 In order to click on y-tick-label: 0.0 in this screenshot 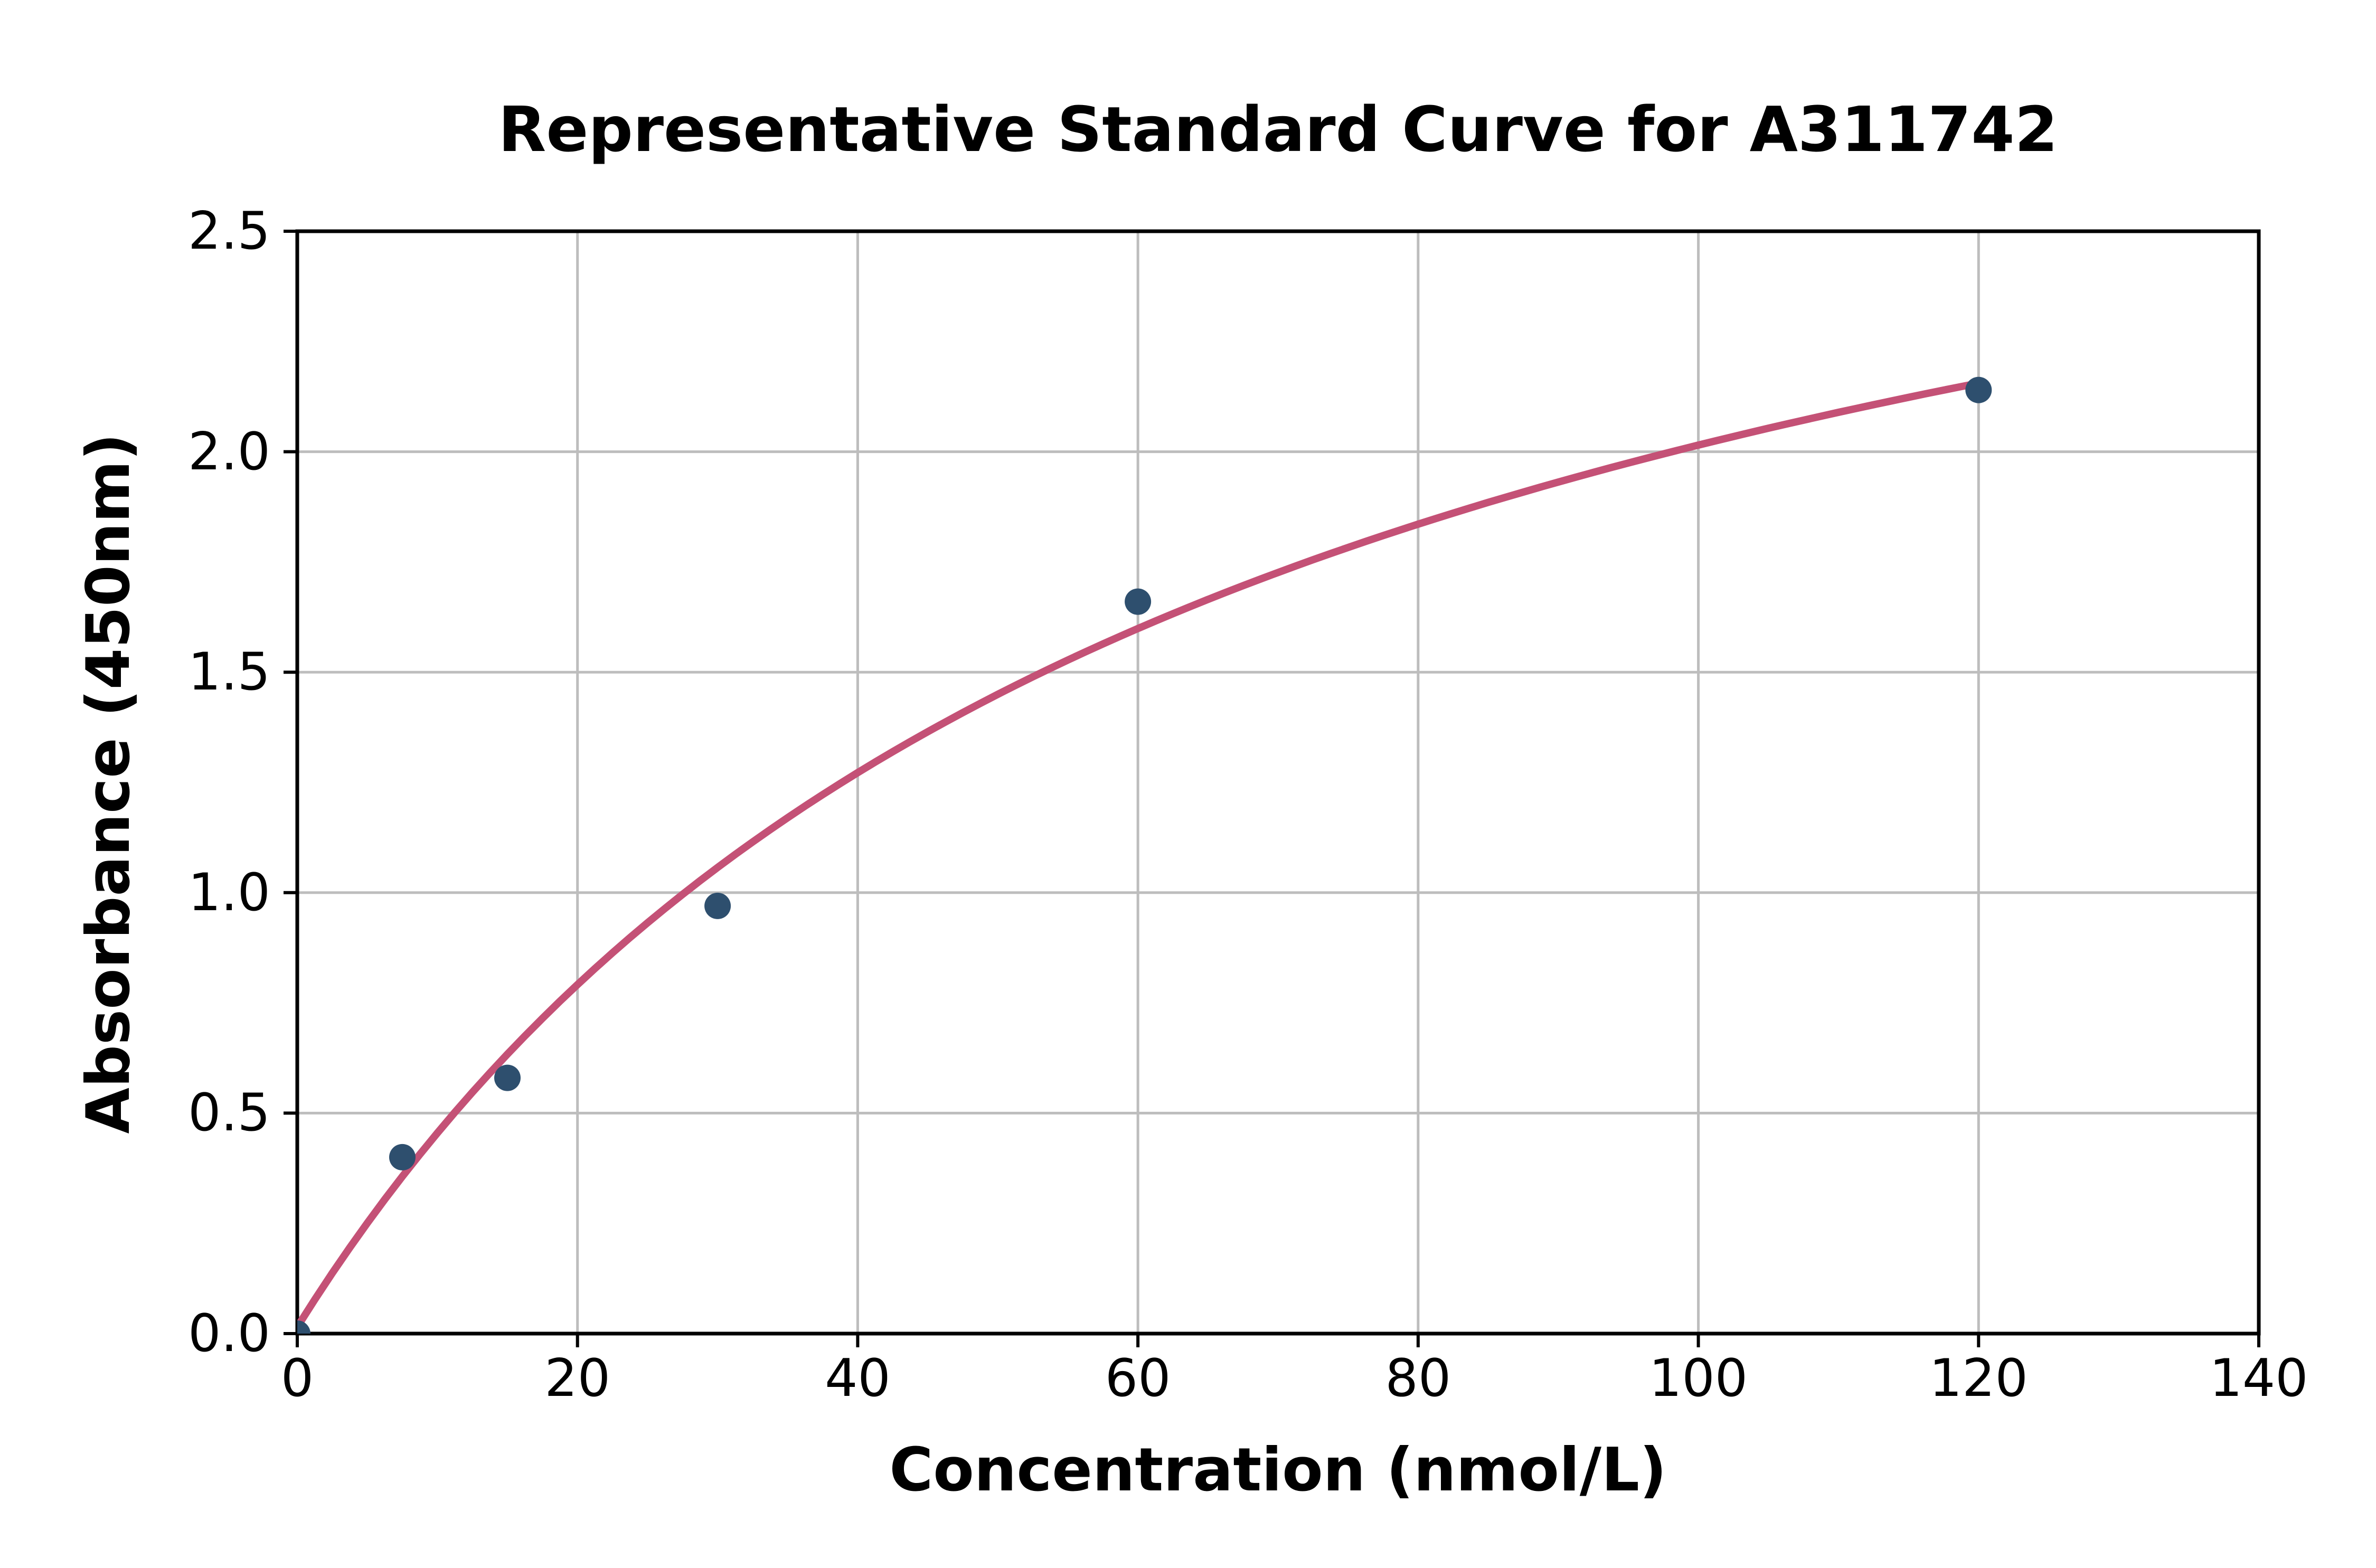, I will do `click(229, 1334)`.